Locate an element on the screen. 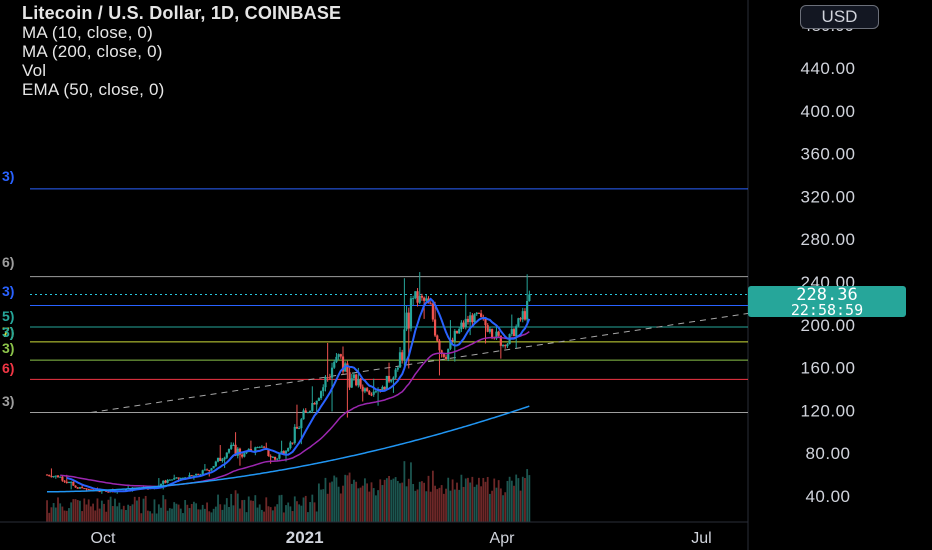 This screenshot has height=550, width=932. trendline is located at coordinates (427, 362).